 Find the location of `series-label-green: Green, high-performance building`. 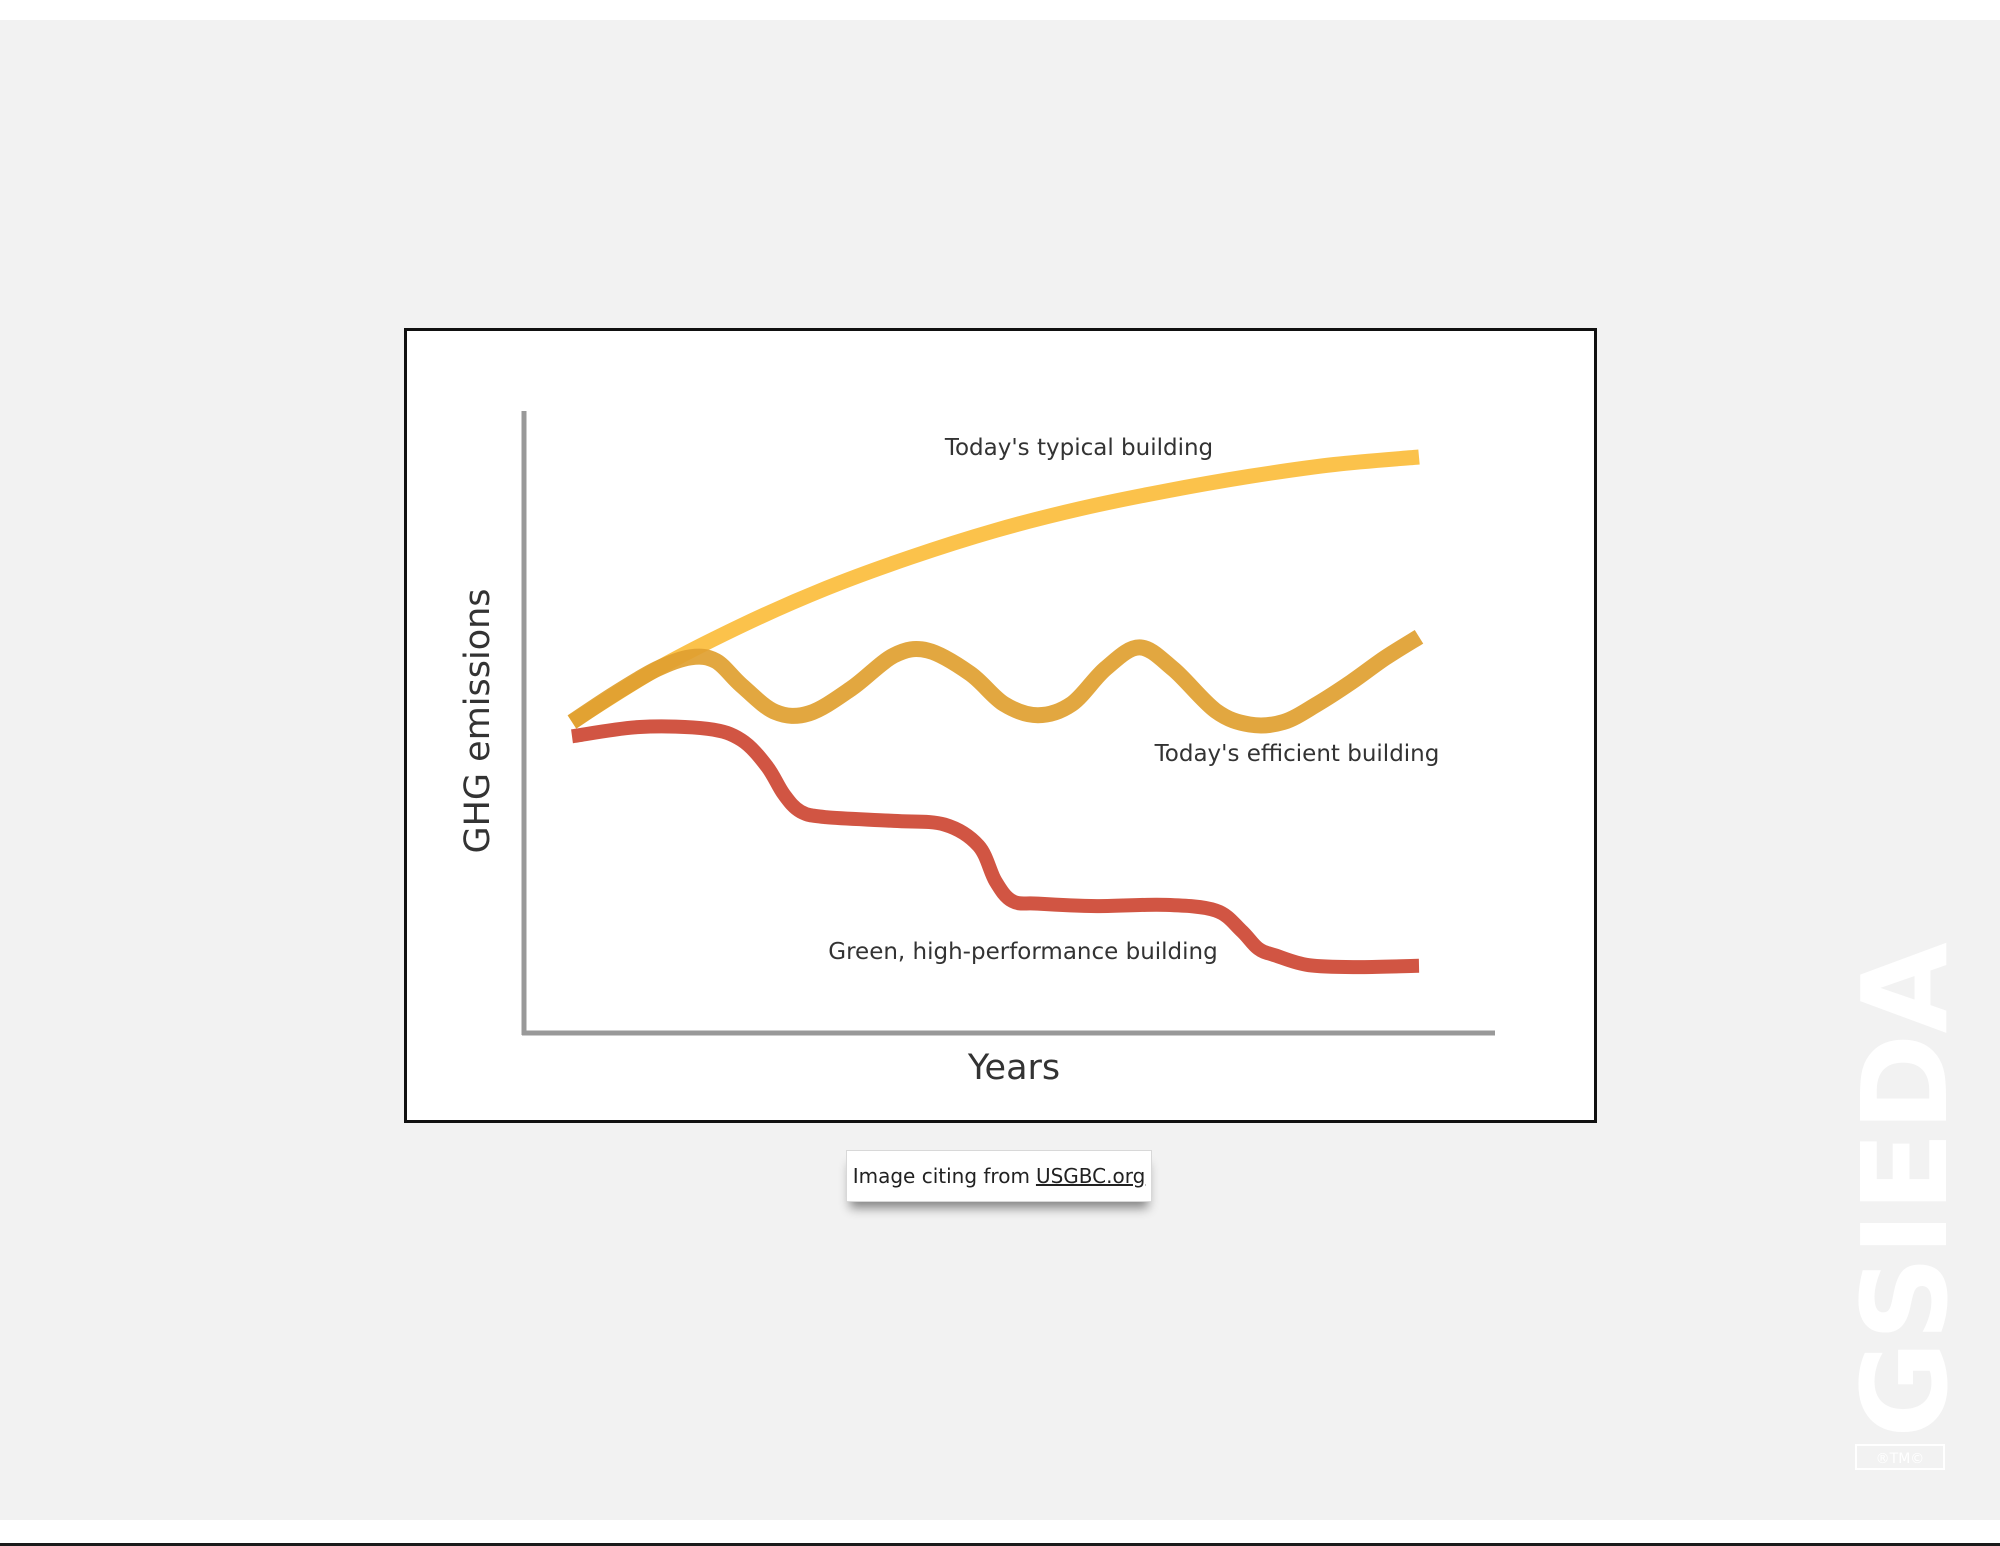

series-label-green: Green, high-performance building is located at coordinates (1022, 952).